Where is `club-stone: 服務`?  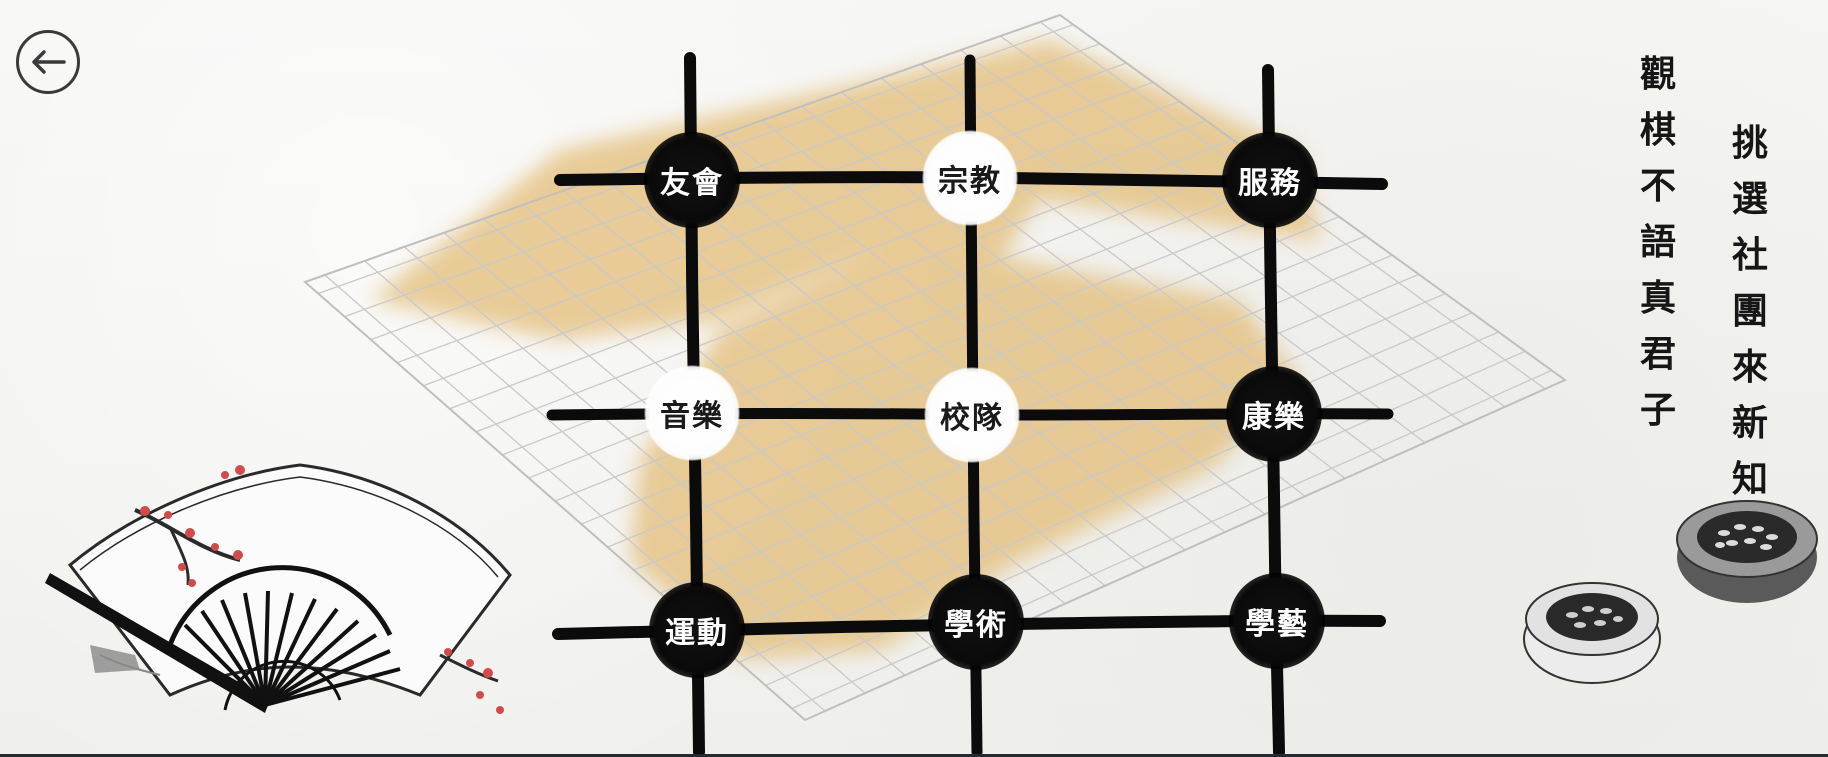
club-stone: 服務 is located at coordinates (1270, 180).